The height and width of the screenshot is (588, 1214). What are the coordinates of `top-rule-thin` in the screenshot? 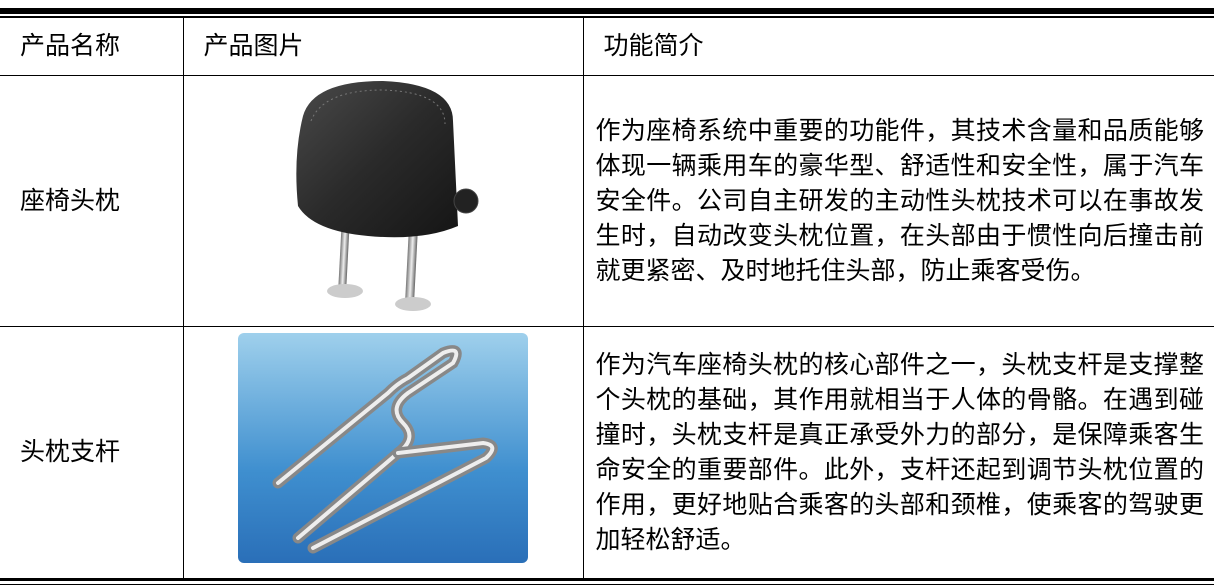 It's located at (607, 16).